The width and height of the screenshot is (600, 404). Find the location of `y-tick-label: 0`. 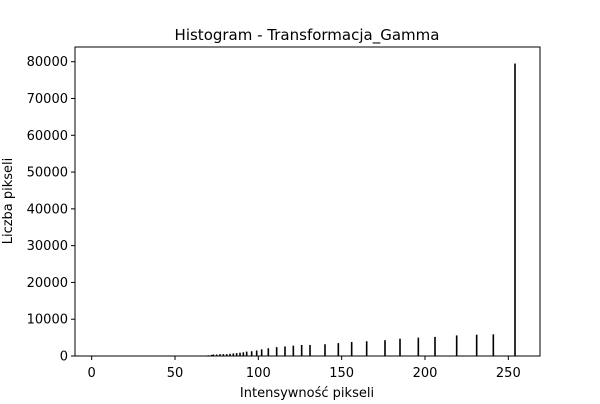

y-tick-label: 0 is located at coordinates (64, 357).